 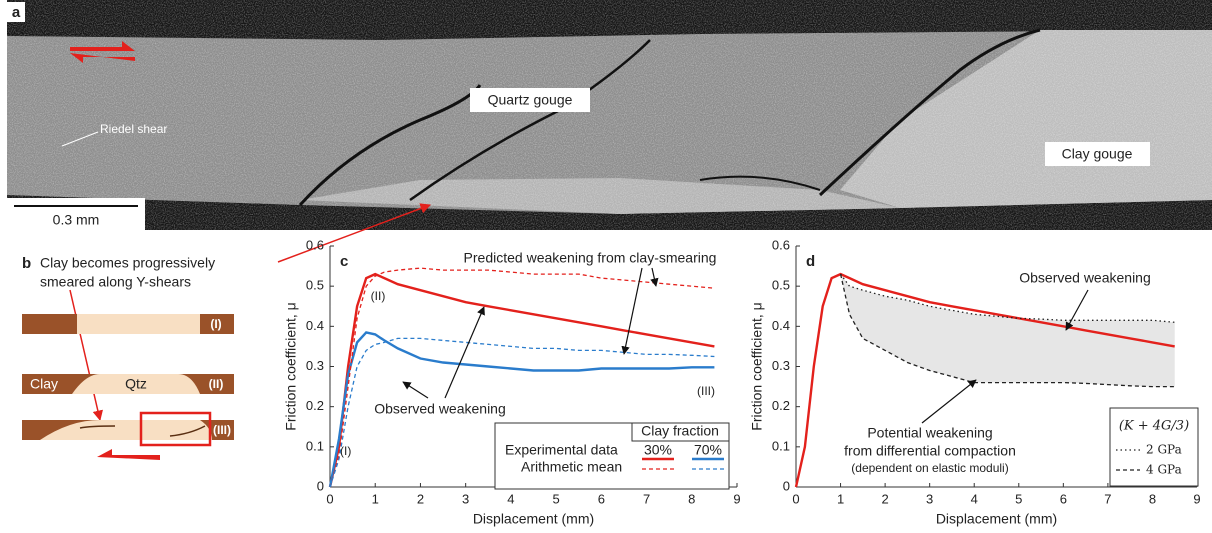 I want to click on legend-label: 2 GPa, so click(x=1164, y=450).